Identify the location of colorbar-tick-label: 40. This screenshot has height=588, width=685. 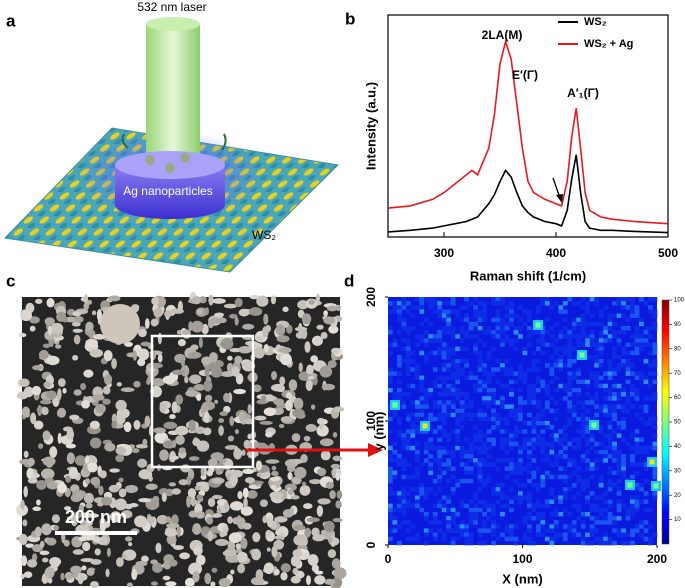
(677, 447).